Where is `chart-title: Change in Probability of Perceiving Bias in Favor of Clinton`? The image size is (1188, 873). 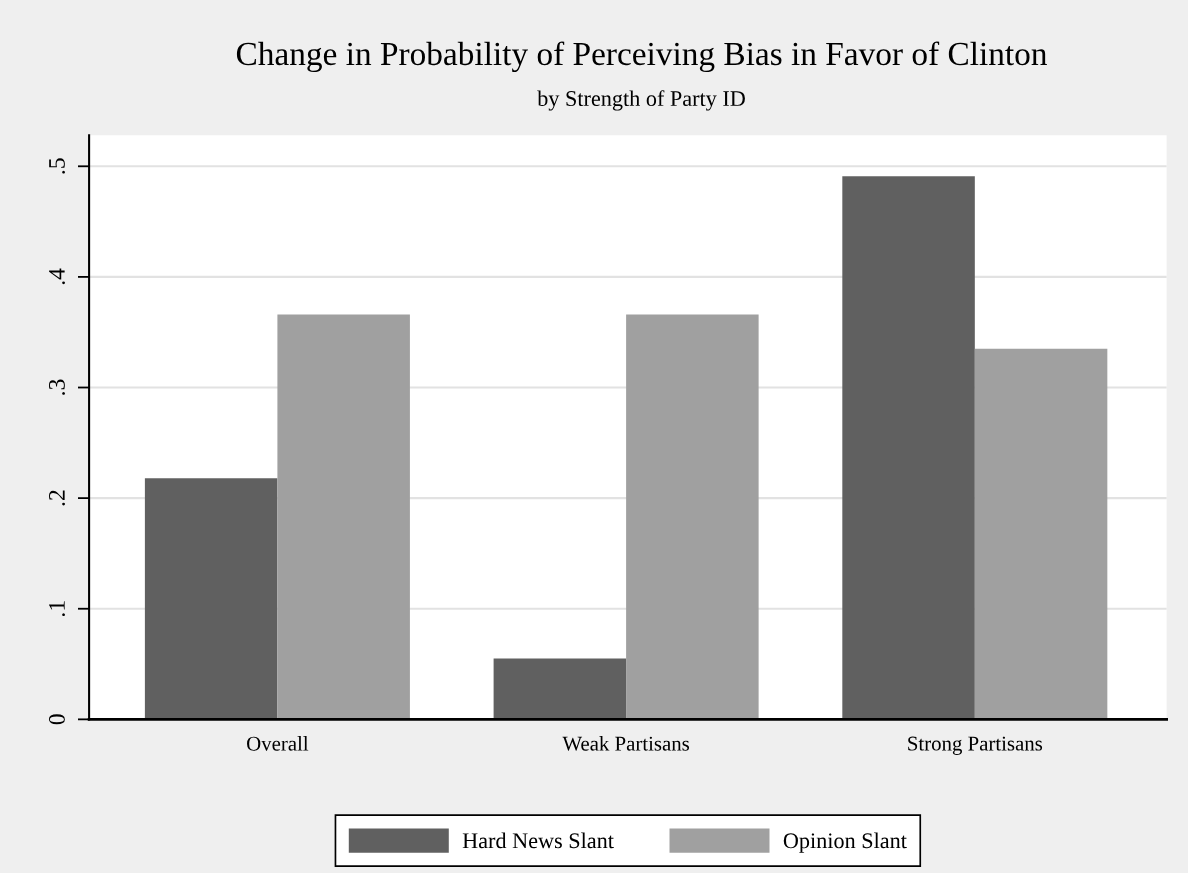
chart-title: Change in Probability of Perceiving Bias in Favor of Clinton is located at coordinates (641, 57).